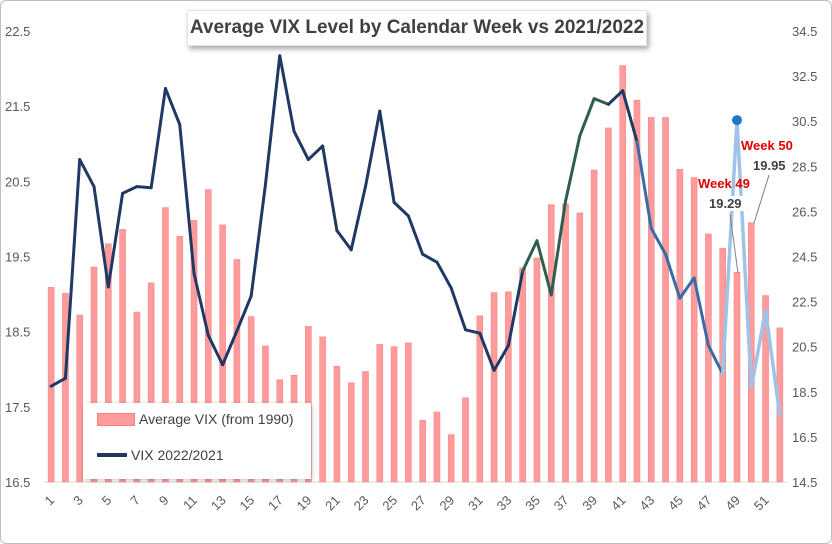  Describe the element at coordinates (734, 243) in the screenshot. I see `annotation-week49-leader` at that location.